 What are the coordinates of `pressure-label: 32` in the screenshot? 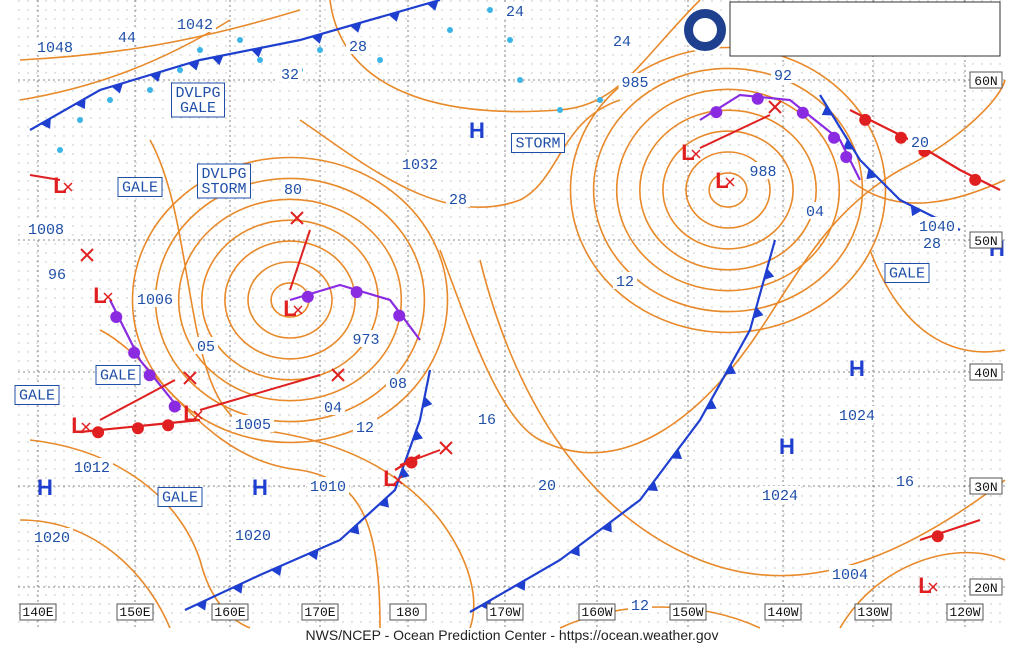 It's located at (290, 75).